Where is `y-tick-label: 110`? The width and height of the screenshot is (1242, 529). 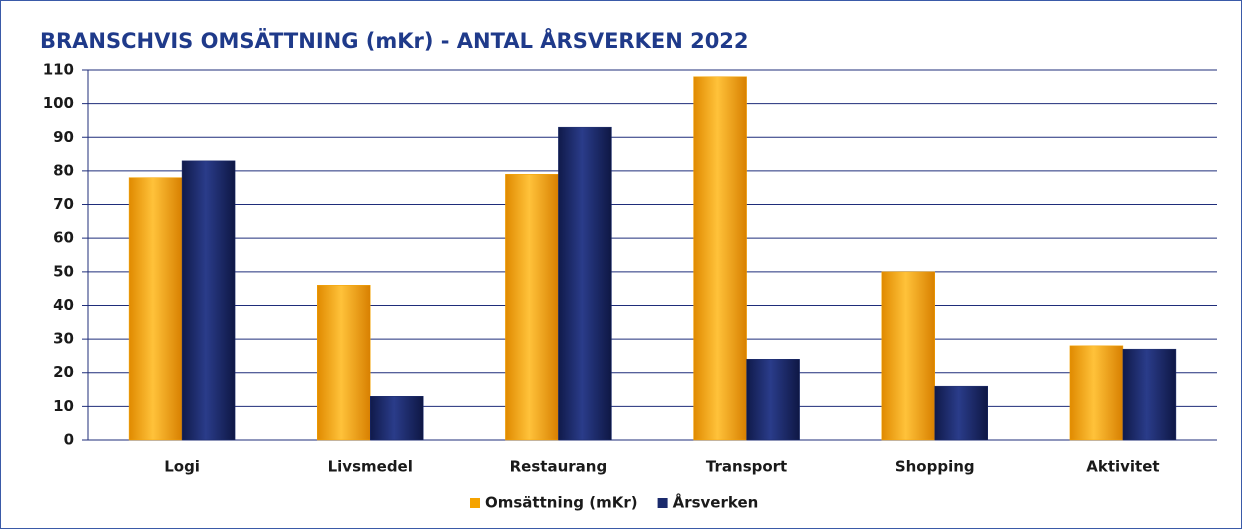
y-tick-label: 110 is located at coordinates (58, 70).